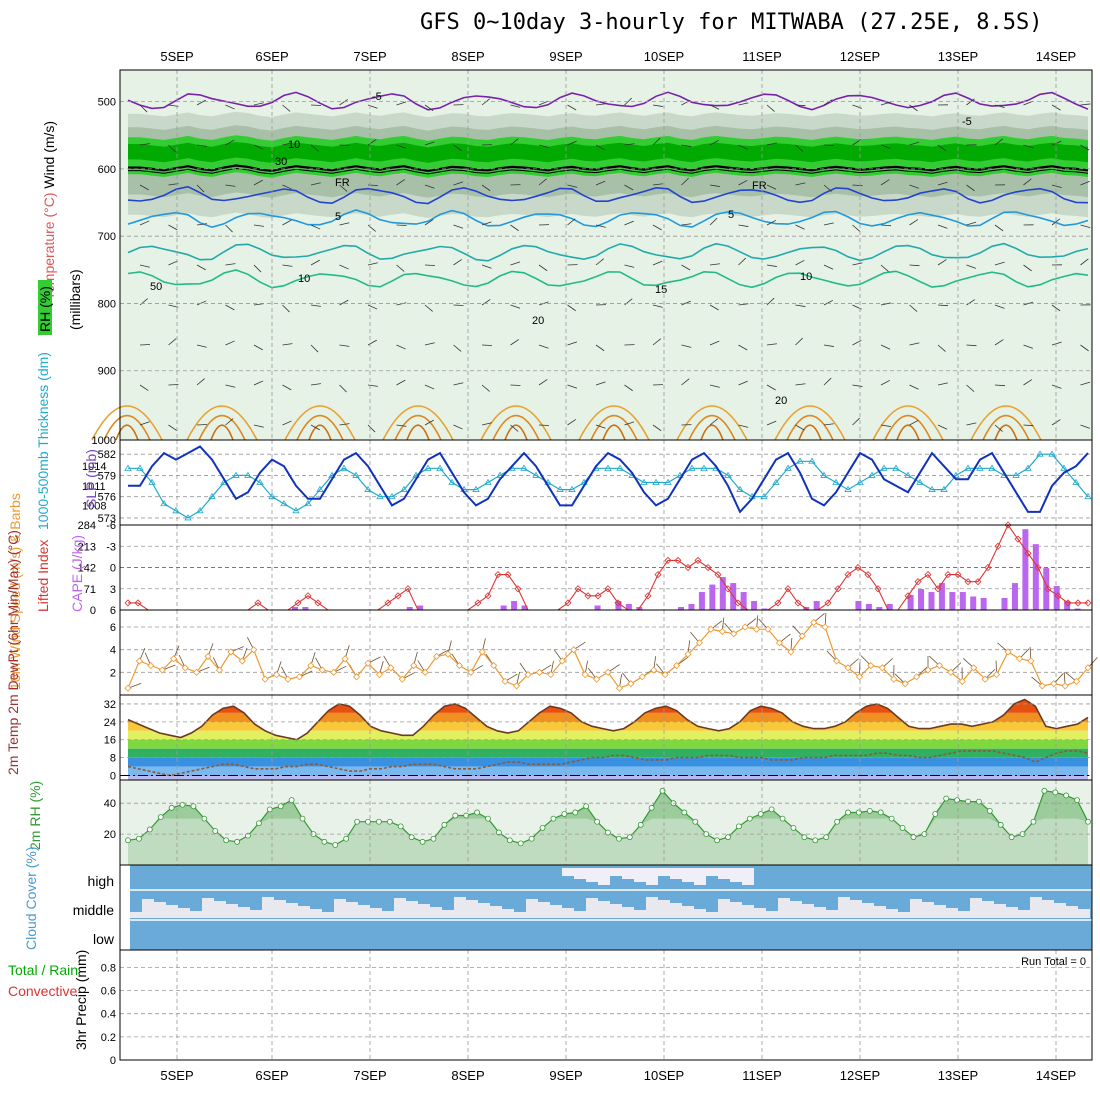 Image resolution: width=1100 pixels, height=1100 pixels. Describe the element at coordinates (762, 1075) in the screenshot. I see `date-tick-label: 11SEP` at that location.